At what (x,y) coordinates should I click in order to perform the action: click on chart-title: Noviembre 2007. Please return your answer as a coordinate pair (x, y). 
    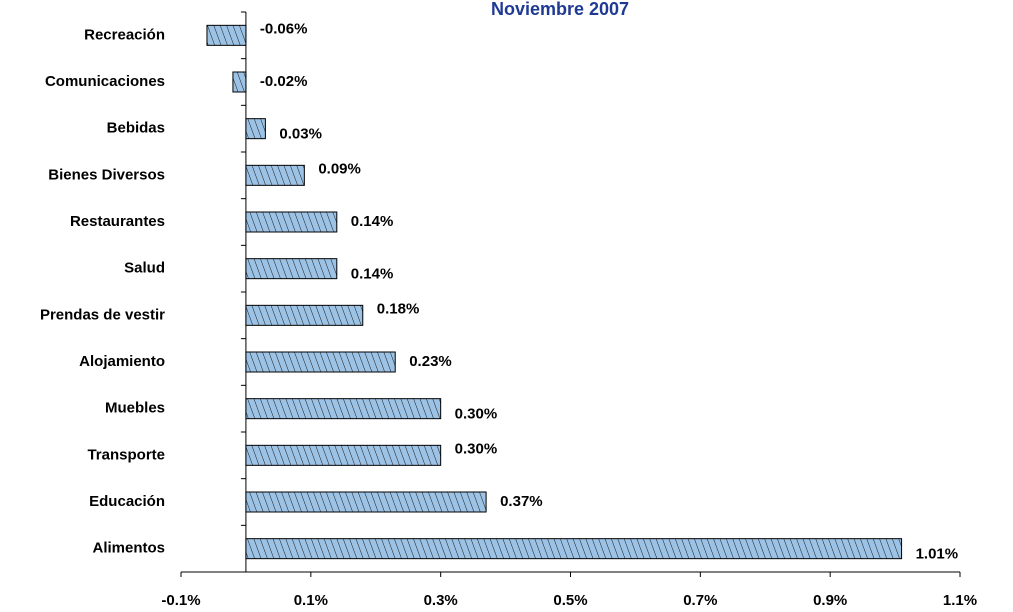
    Looking at the image, I should click on (560, 9).